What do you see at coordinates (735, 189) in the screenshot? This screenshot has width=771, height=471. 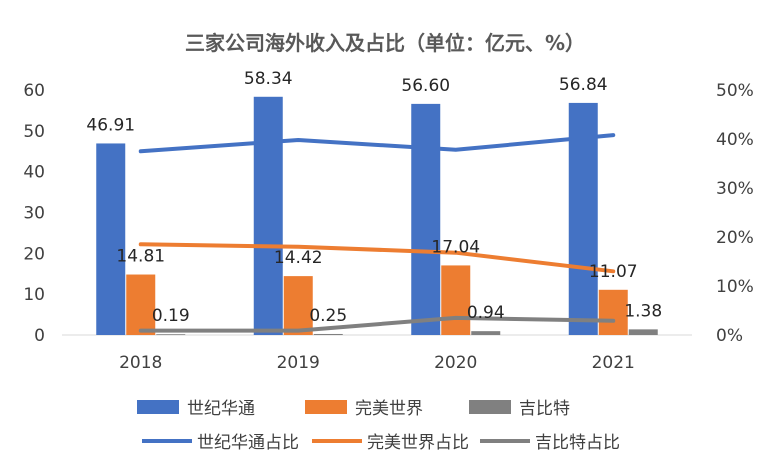 I see `y-right-tick-label: 30%` at bounding box center [735, 189].